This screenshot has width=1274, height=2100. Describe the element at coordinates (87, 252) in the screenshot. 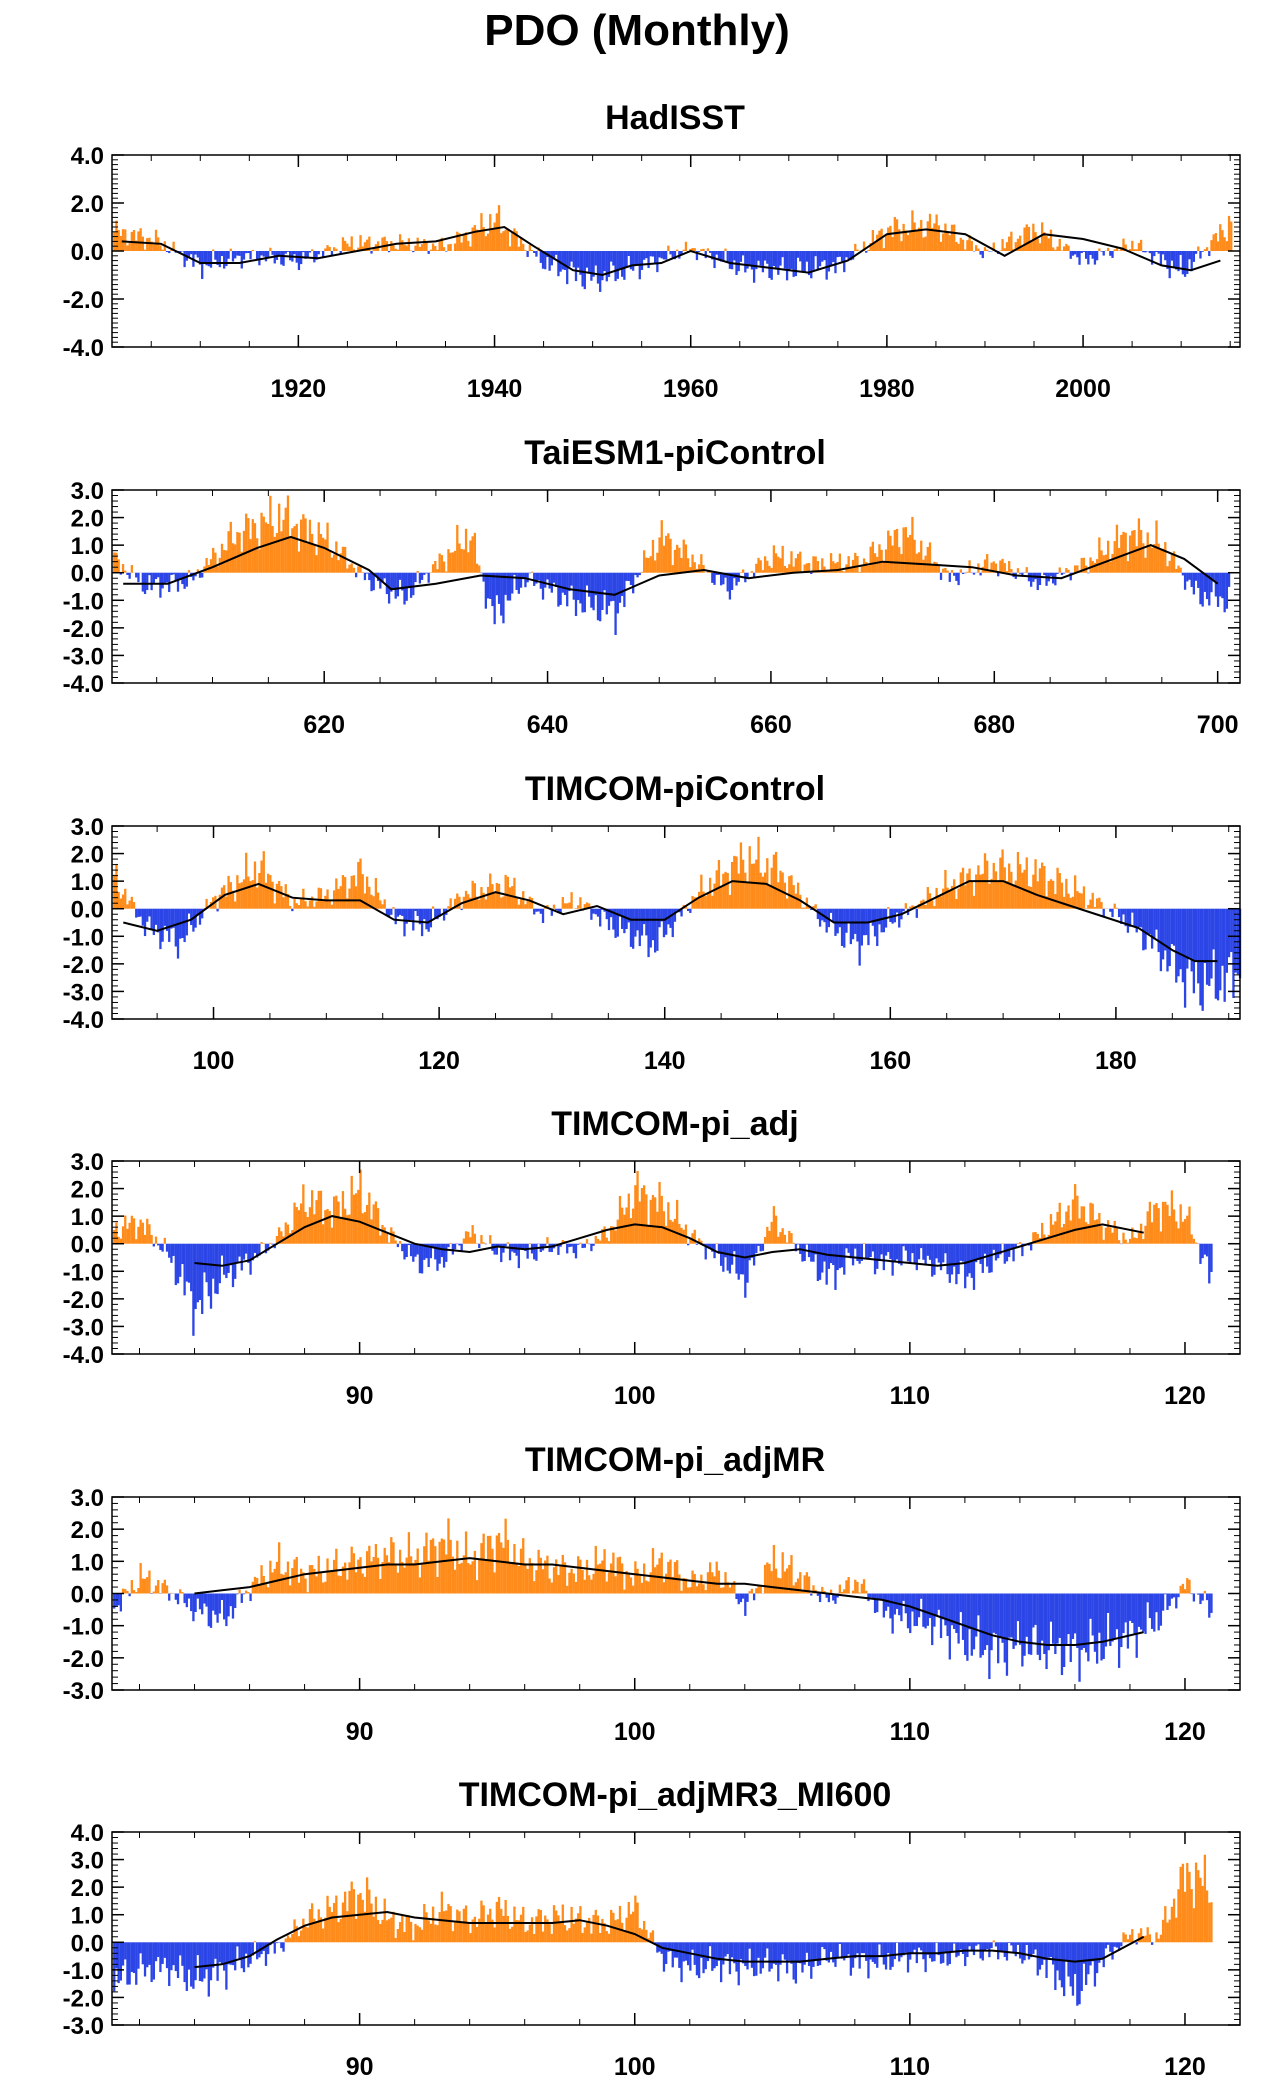

I see `y-tick-label: 0.0` at that location.